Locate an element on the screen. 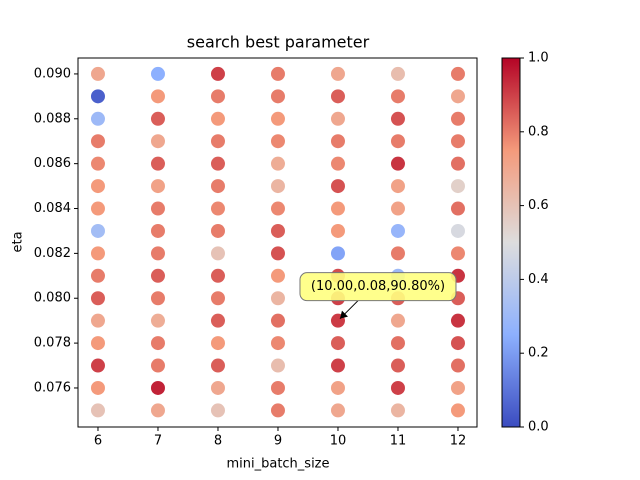 Image resolution: width=640 pixels, height=480 pixels. x-tick-label: 10 is located at coordinates (338, 441).